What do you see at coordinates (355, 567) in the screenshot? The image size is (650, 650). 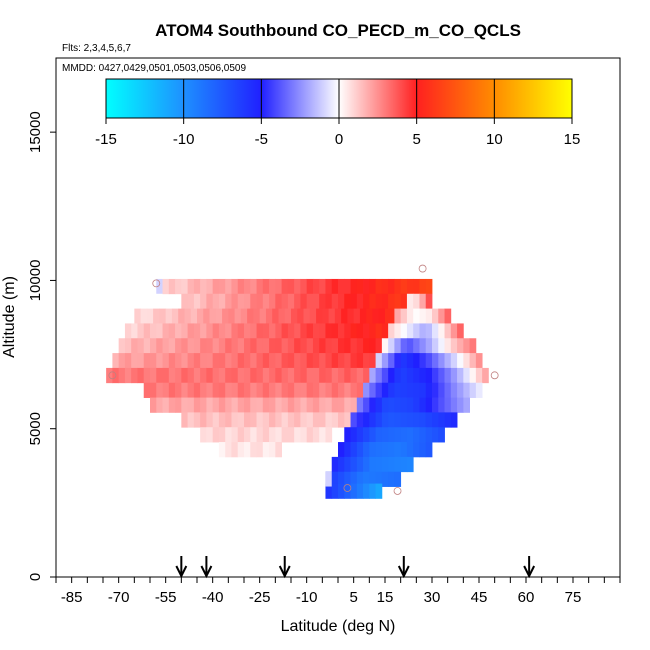 I see `flight-arrows` at bounding box center [355, 567].